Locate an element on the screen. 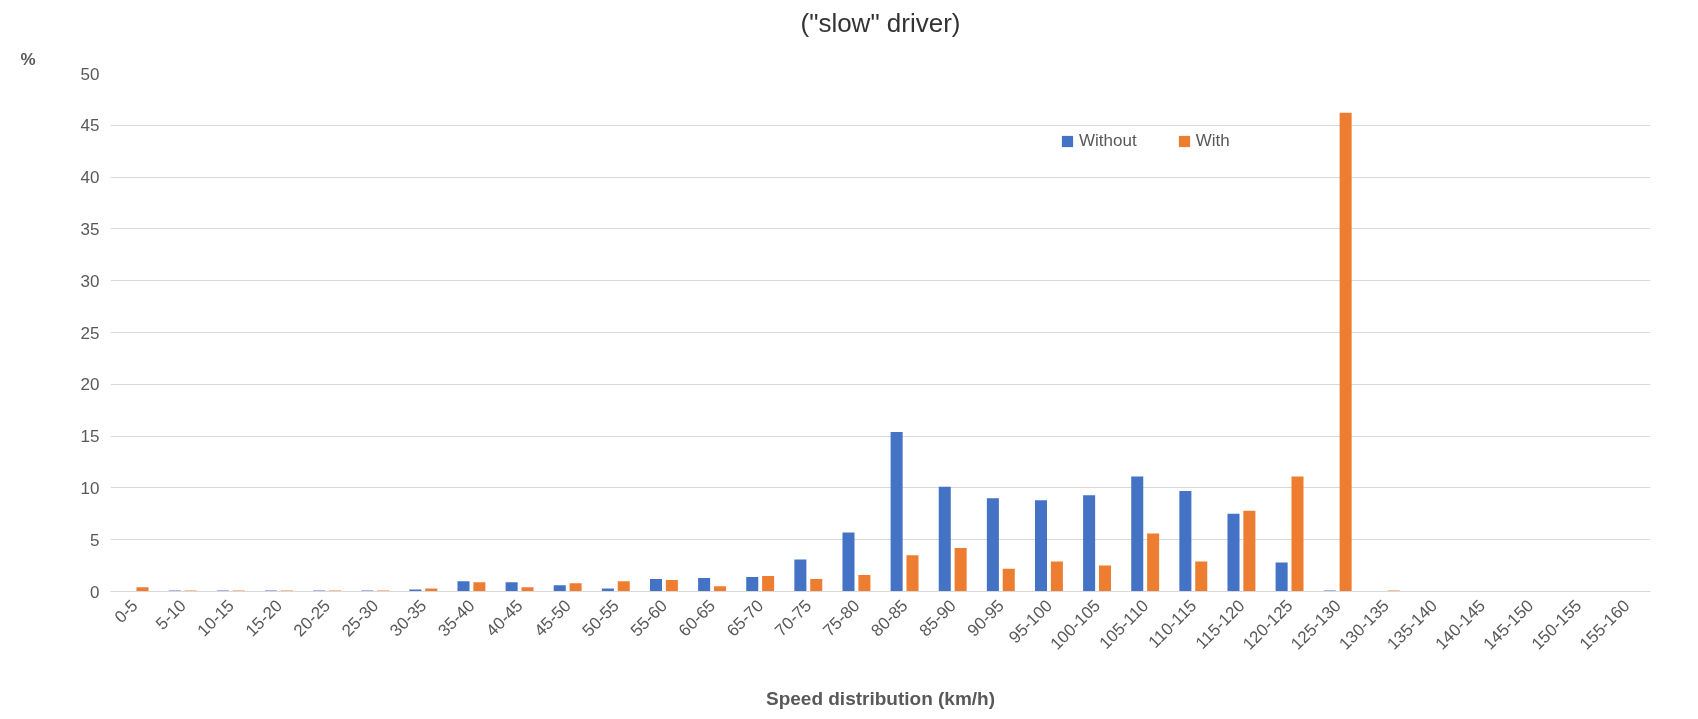  y-tick-label: 40 is located at coordinates (90, 178).